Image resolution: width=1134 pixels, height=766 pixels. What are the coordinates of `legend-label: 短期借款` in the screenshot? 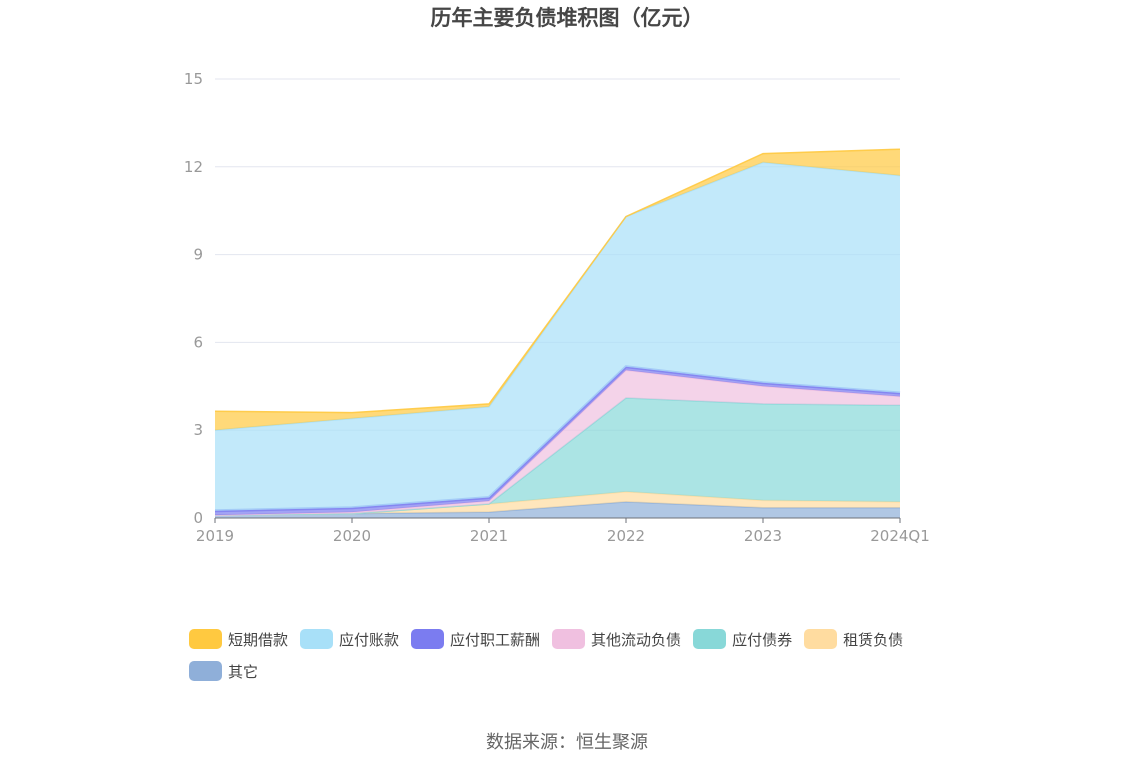 It's located at (258, 639).